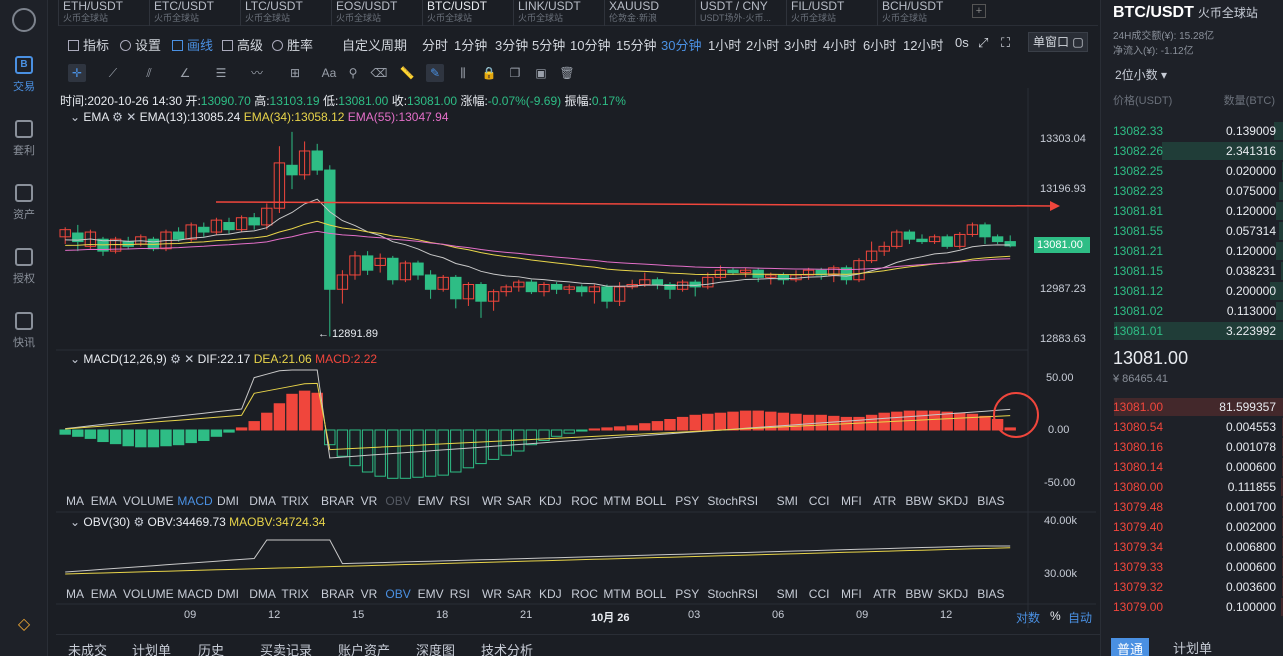  What do you see at coordinates (840, 45) in the screenshot?
I see `period-option: 4小时` at bounding box center [840, 45].